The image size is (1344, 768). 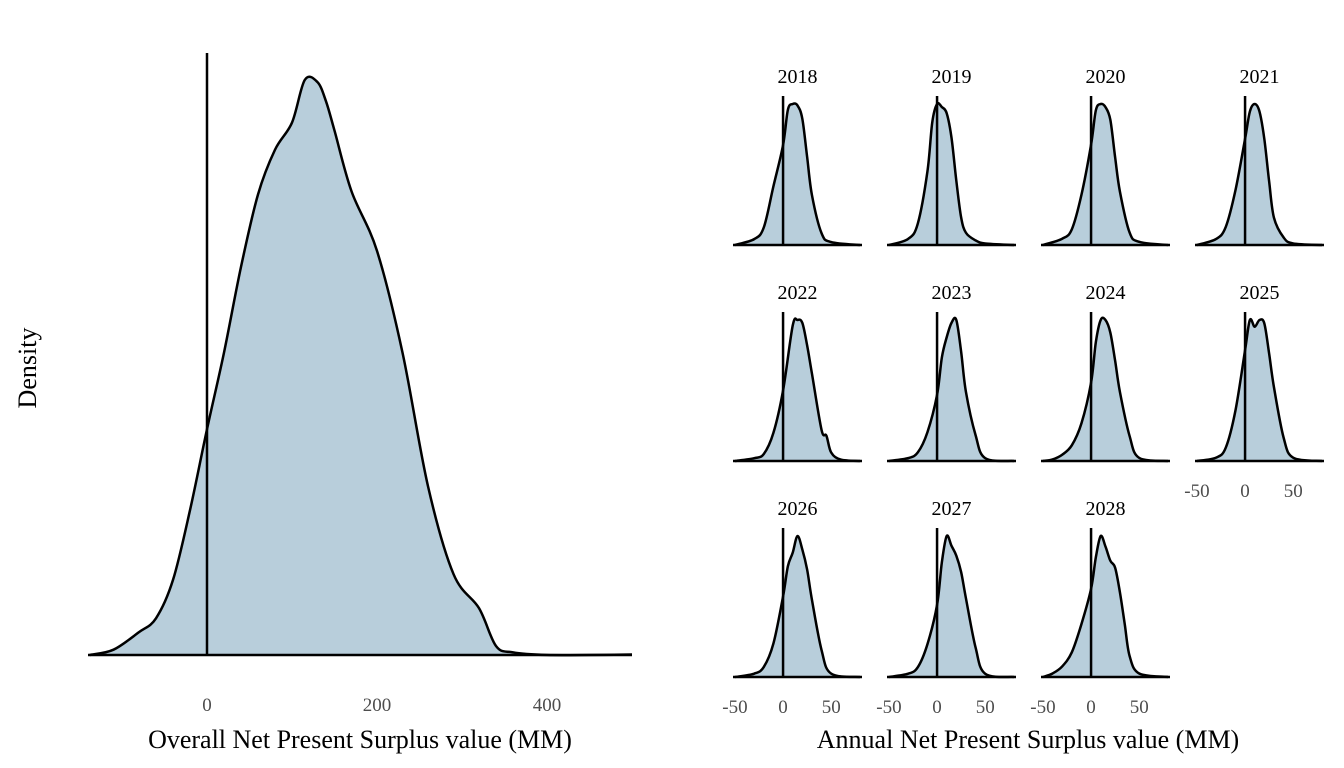 What do you see at coordinates (952, 509) in the screenshot?
I see `facet-strip-label: 2027` at bounding box center [952, 509].